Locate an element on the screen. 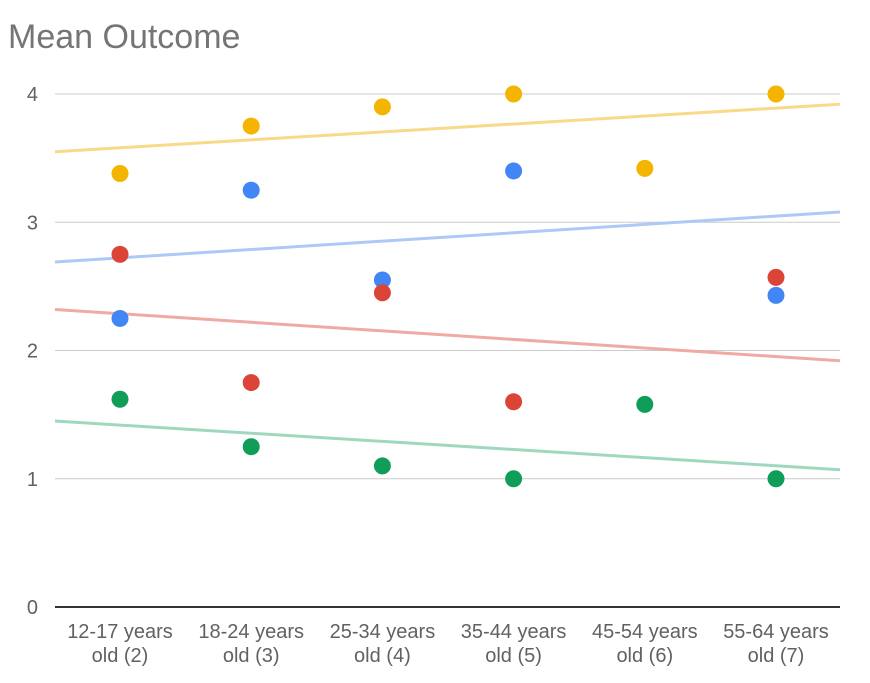 The width and height of the screenshot is (870, 683). y-tick-label: 2 is located at coordinates (32, 352).